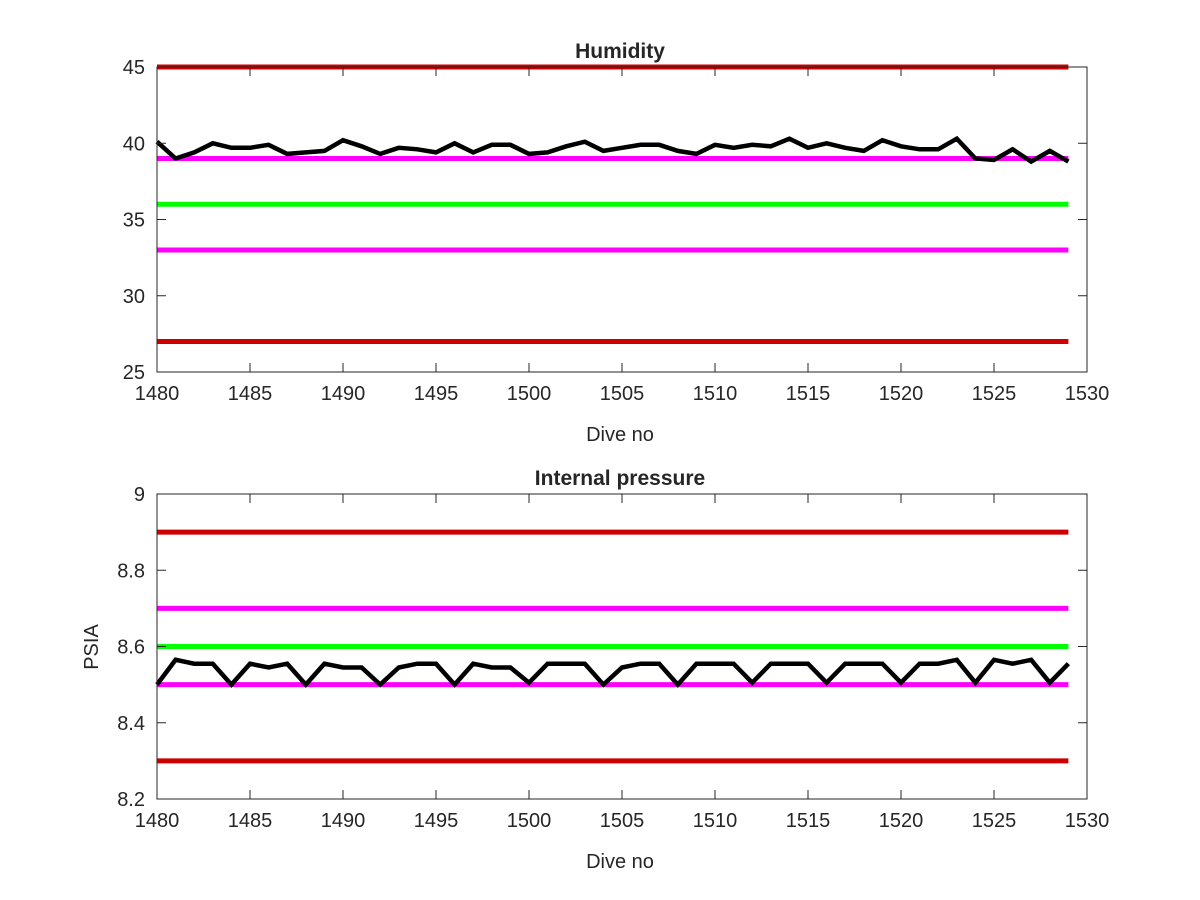 This screenshot has width=1200, height=900. Describe the element at coordinates (250, 821) in the screenshot. I see `pressure-xtick-label: 1485` at that location.